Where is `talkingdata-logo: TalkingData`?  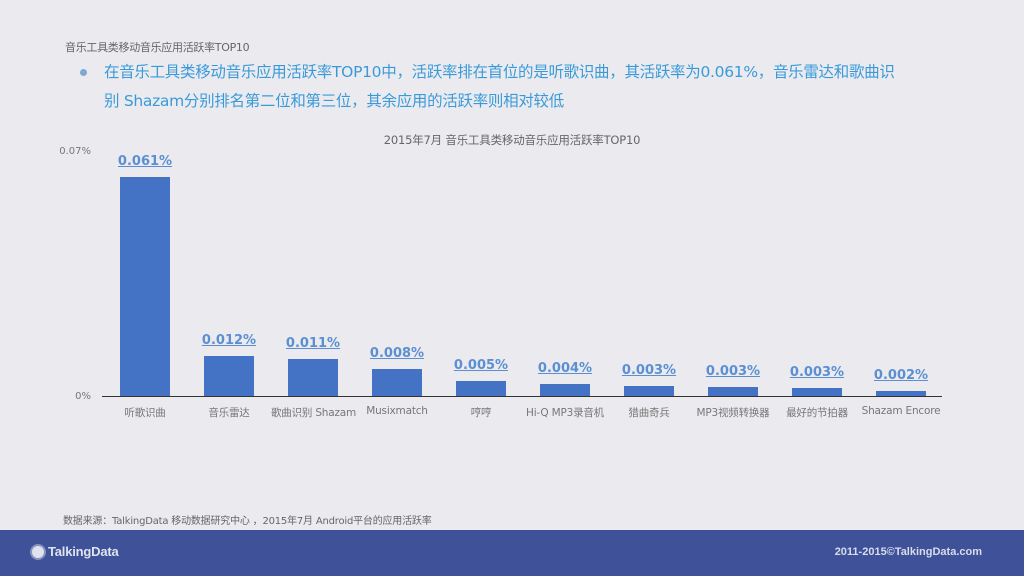
talkingdata-logo: TalkingData is located at coordinates (75, 551).